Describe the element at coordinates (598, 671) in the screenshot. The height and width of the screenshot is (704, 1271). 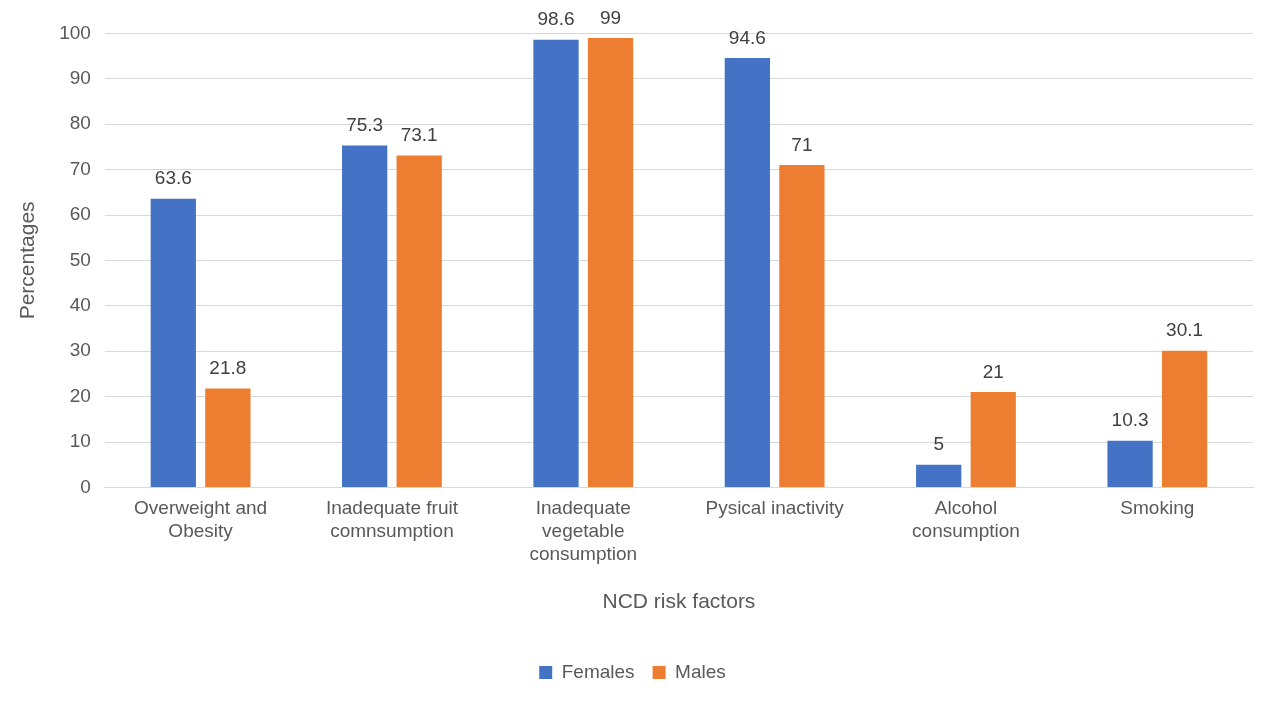
I see `legend-label: Females` at that location.